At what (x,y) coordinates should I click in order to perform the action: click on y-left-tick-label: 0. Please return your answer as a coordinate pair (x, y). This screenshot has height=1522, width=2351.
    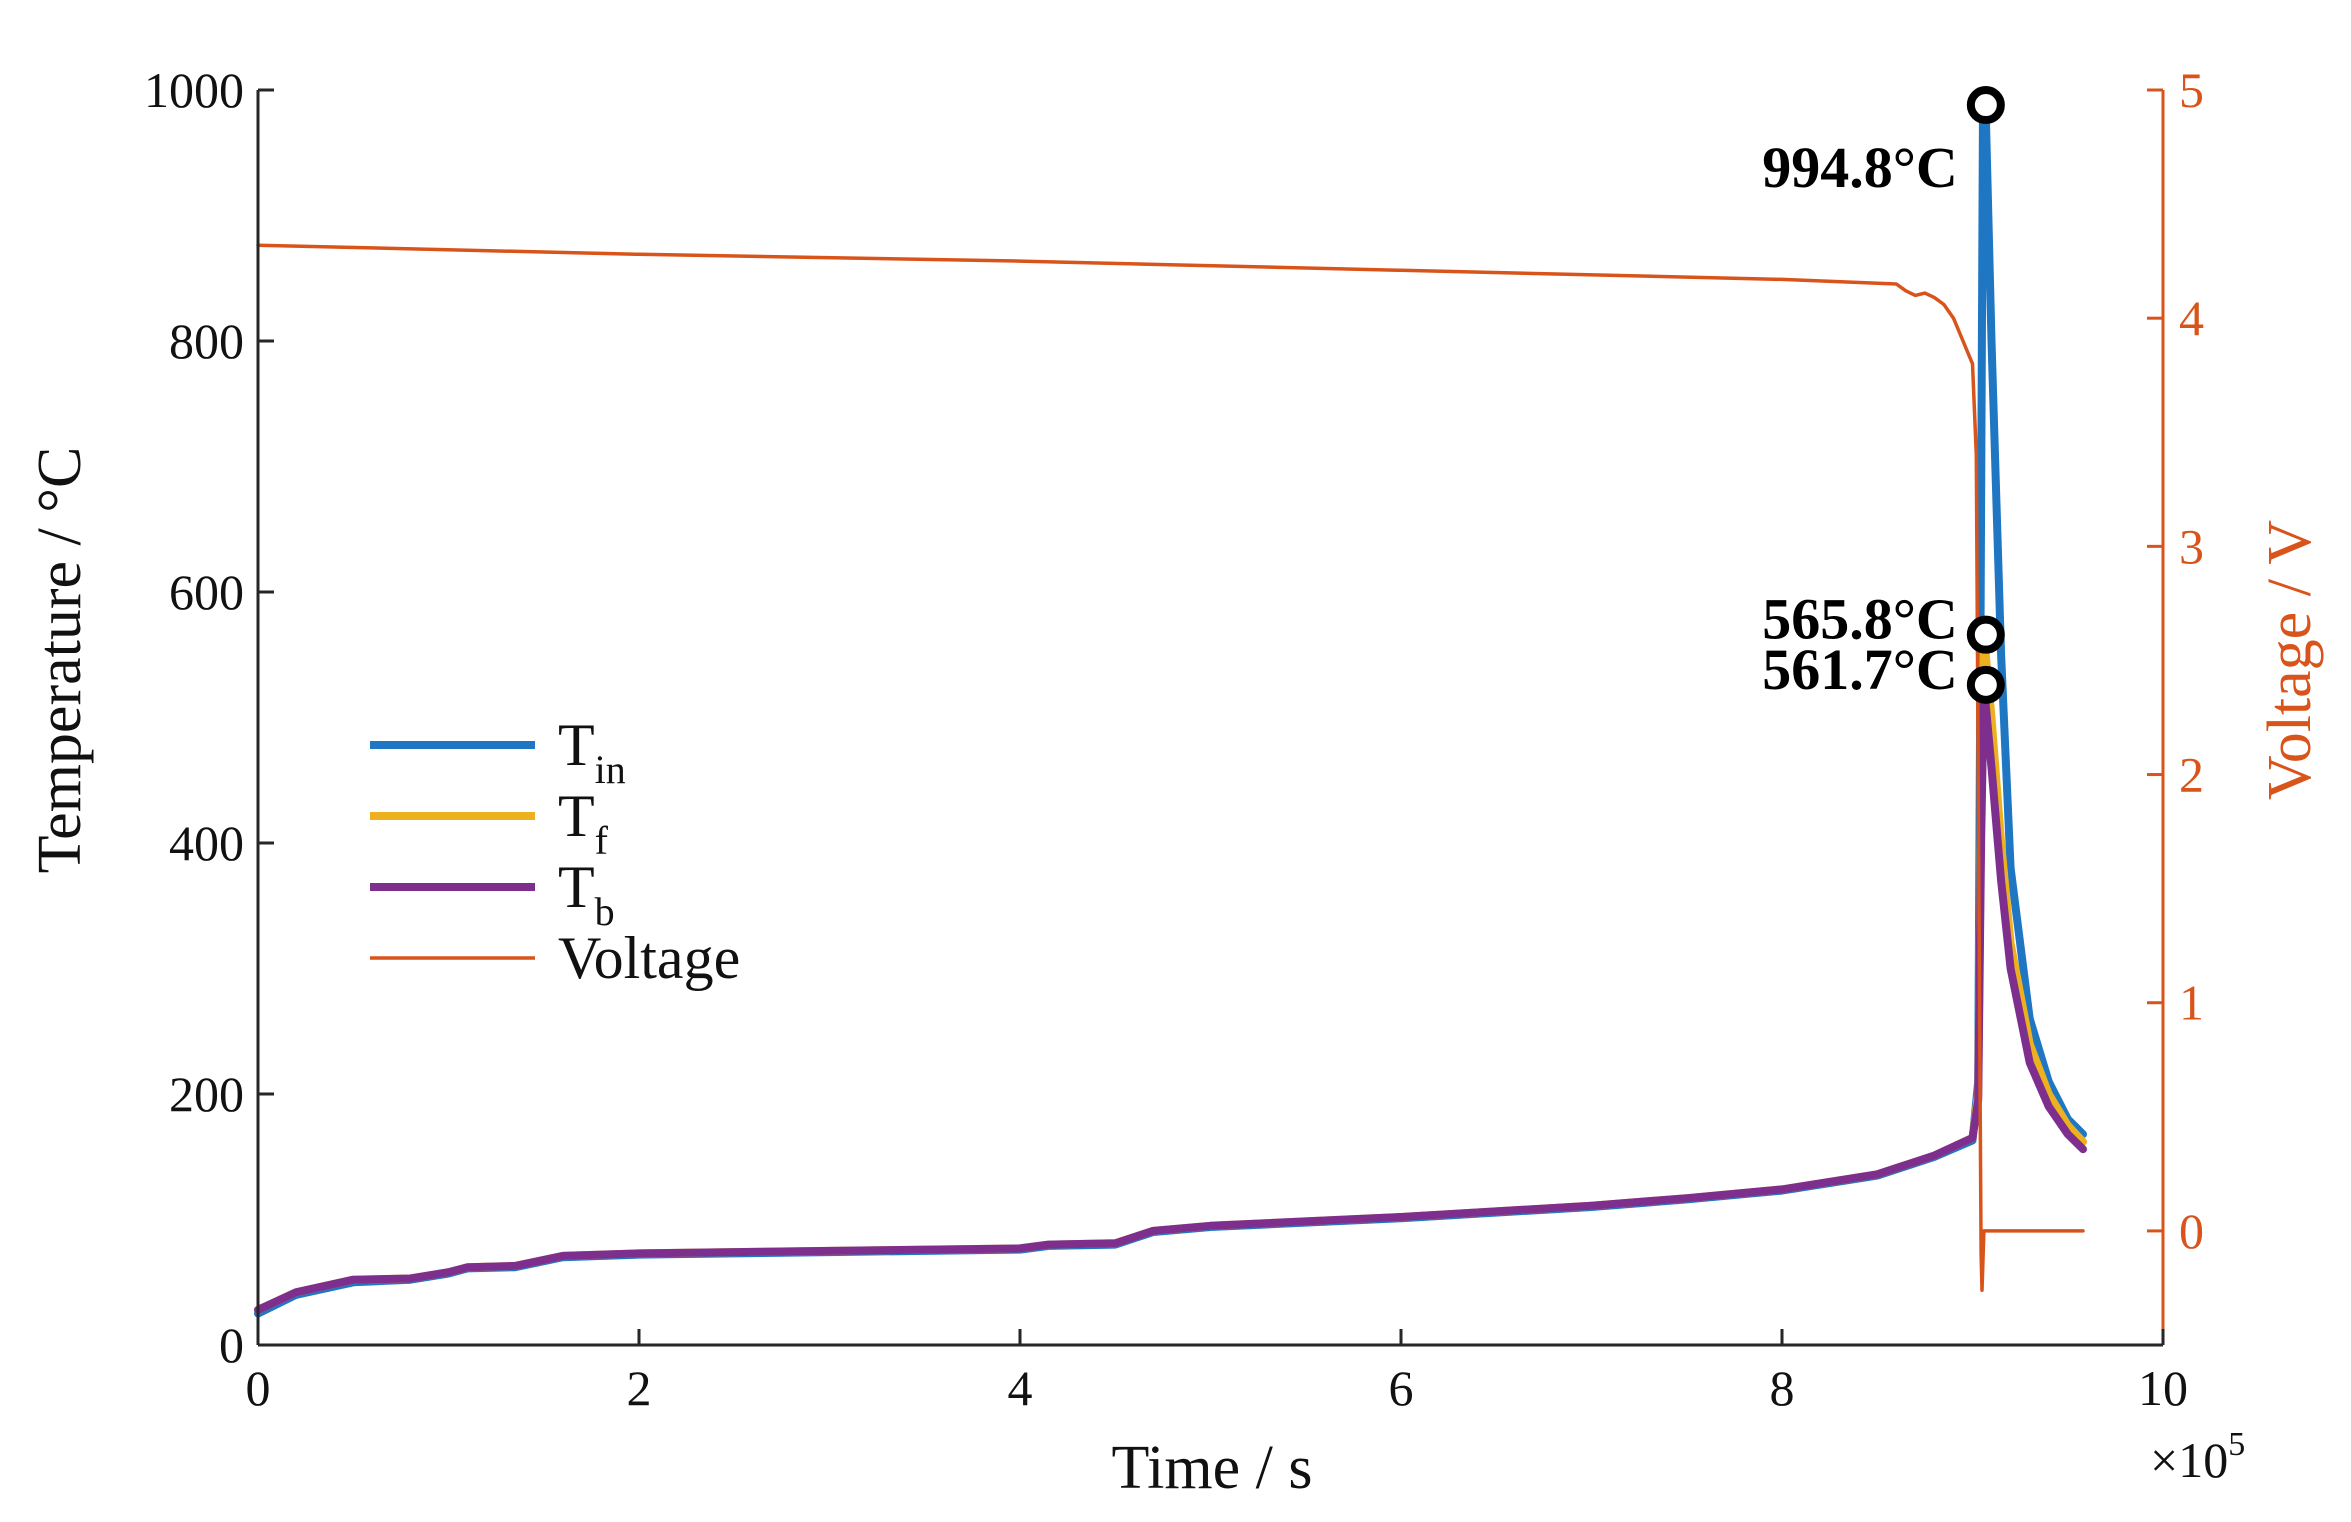
    Looking at the image, I should click on (231, 1345).